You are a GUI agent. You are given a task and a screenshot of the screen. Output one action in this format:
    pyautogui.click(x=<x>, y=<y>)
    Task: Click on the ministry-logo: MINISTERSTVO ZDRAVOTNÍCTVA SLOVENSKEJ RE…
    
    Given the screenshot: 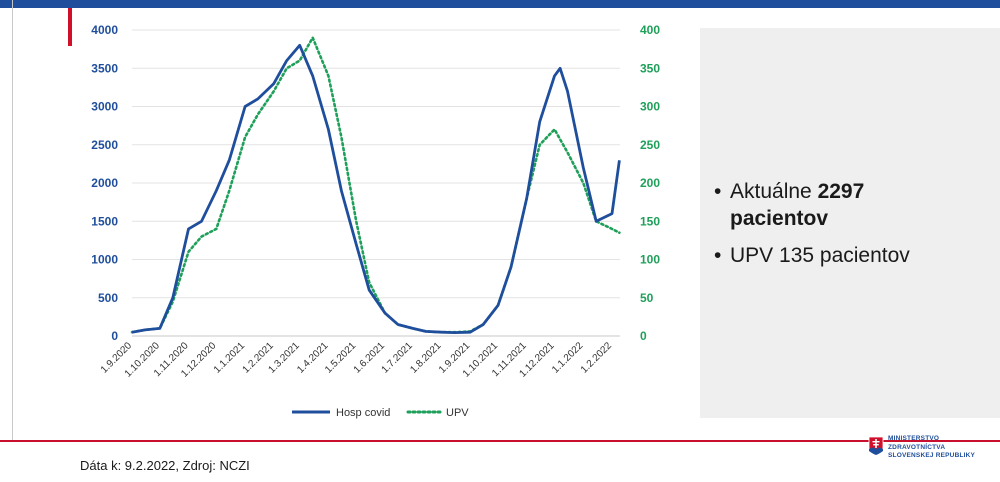 What is the action you would take?
    pyautogui.click(x=933, y=445)
    